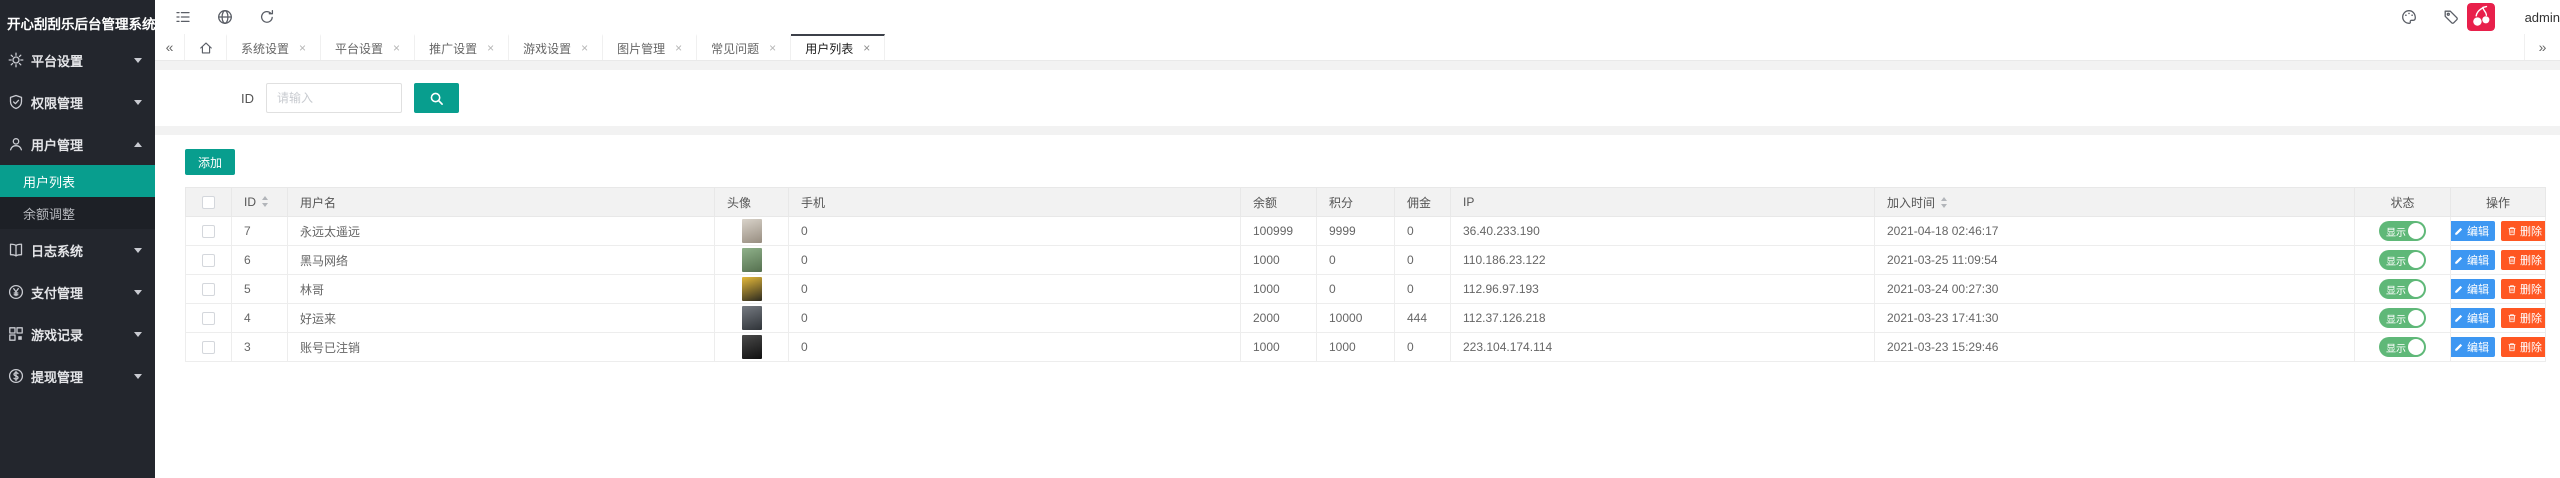 The image size is (2560, 478). What do you see at coordinates (2451, 17) in the screenshot?
I see `tag-icon` at bounding box center [2451, 17].